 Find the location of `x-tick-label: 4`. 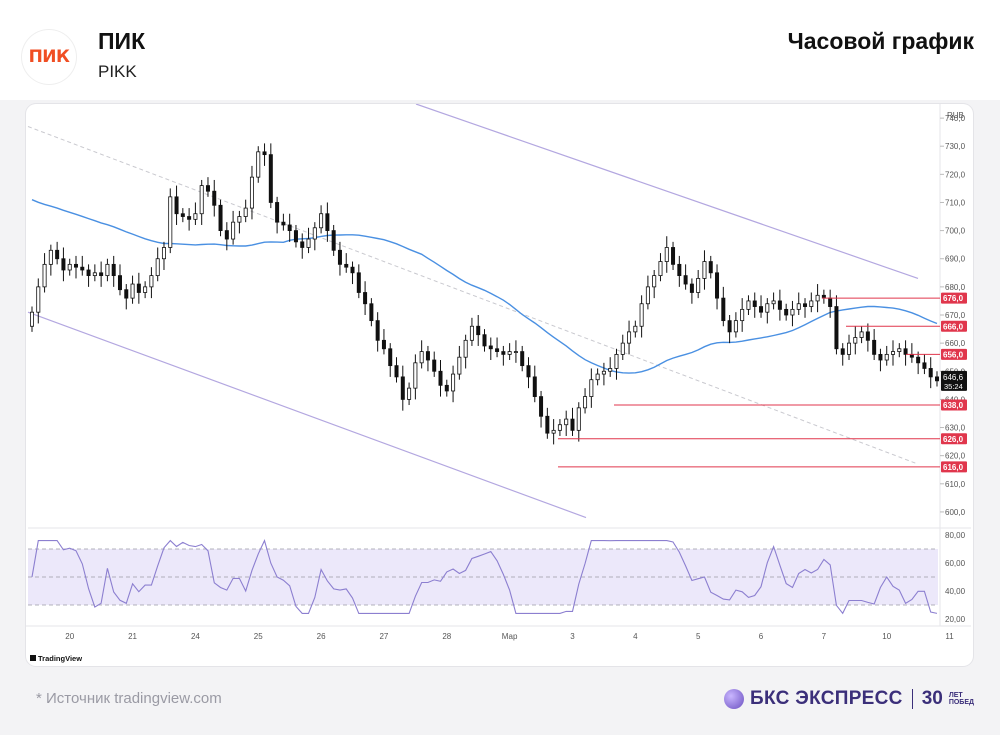

x-tick-label: 4 is located at coordinates (635, 636).